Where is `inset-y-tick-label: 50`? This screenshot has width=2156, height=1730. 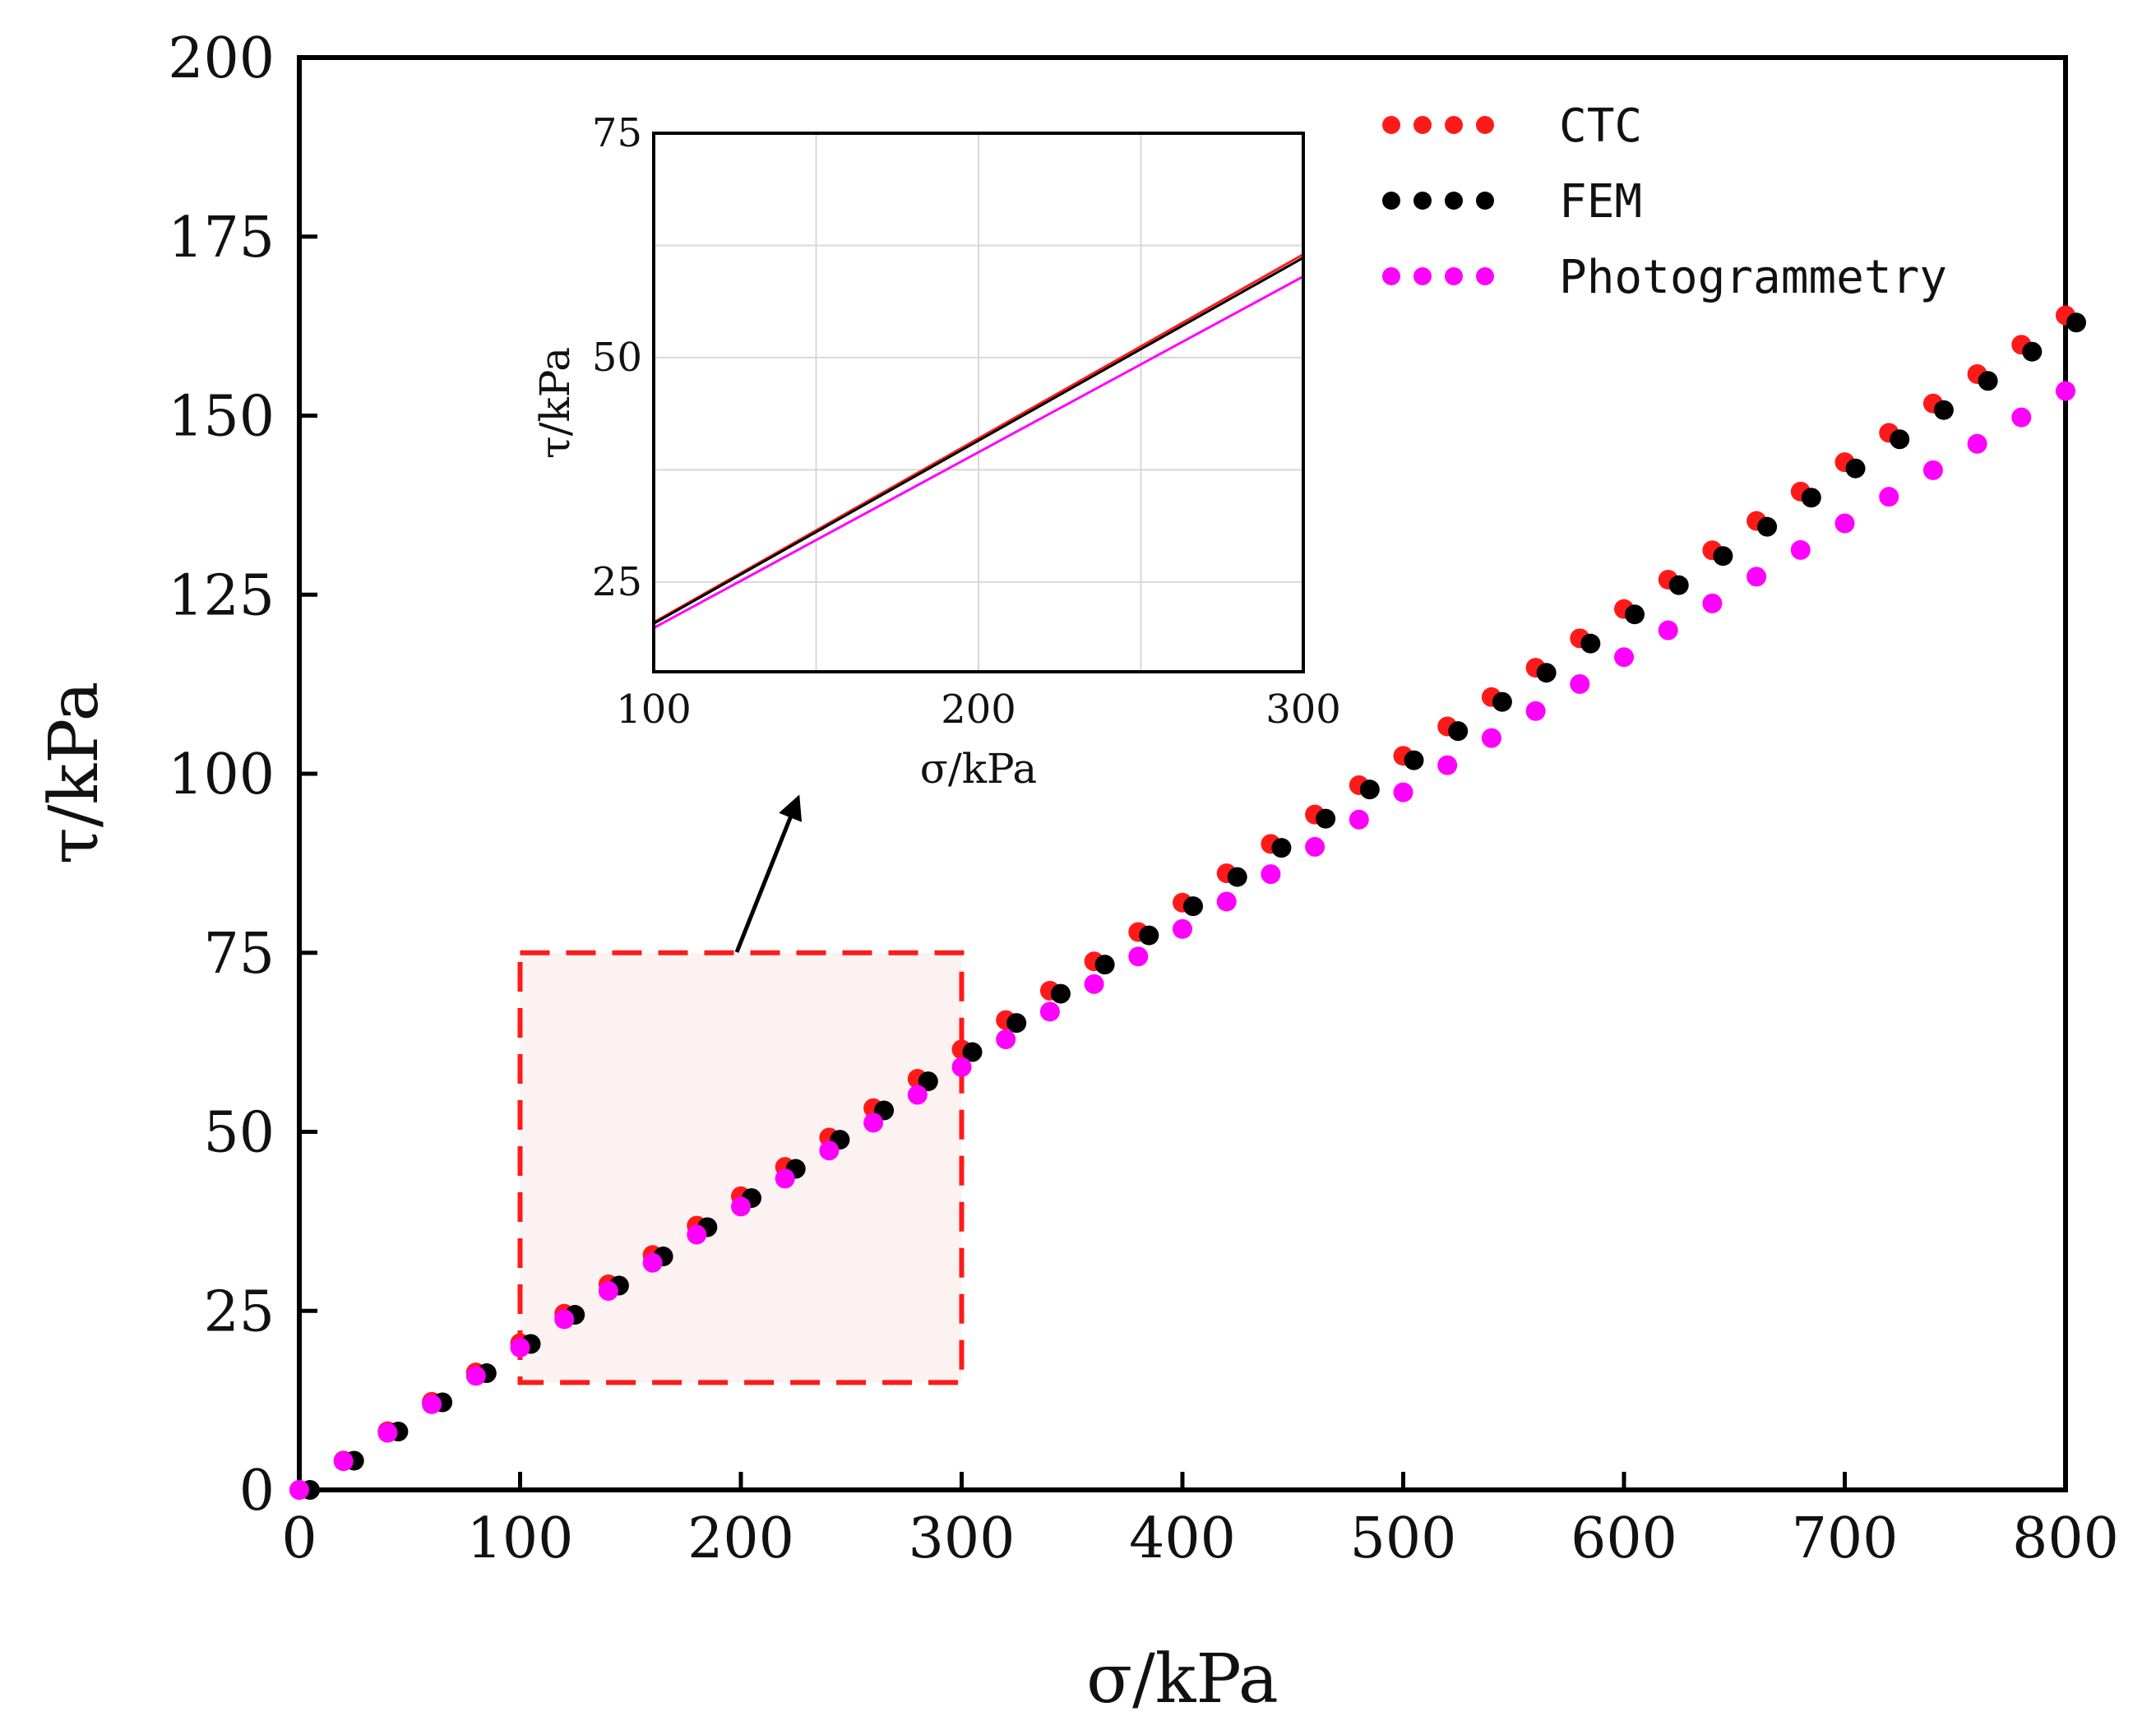 inset-y-tick-label: 50 is located at coordinates (617, 358).